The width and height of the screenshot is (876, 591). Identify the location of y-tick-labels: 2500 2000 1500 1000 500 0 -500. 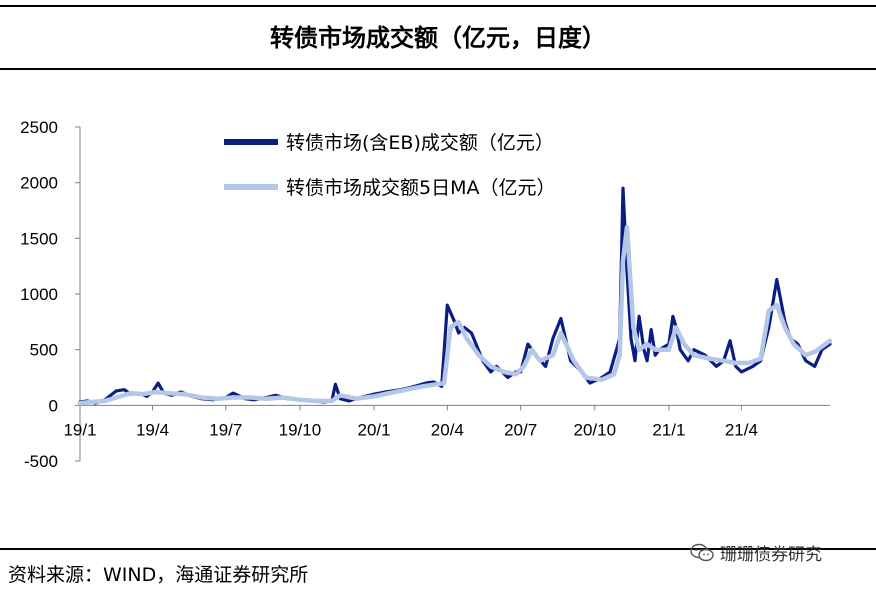
(39, 294).